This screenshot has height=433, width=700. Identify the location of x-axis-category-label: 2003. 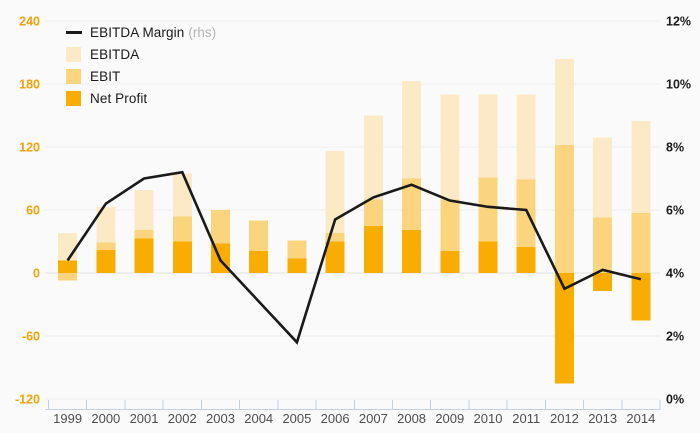
(220, 418).